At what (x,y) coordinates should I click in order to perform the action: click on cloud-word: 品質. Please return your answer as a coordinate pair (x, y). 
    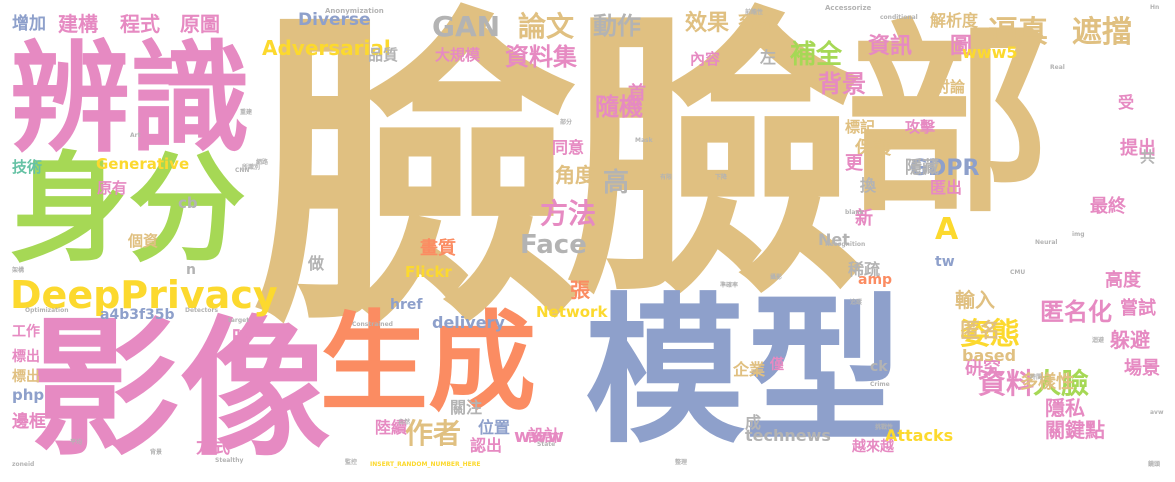
    Looking at the image, I should click on (383, 55).